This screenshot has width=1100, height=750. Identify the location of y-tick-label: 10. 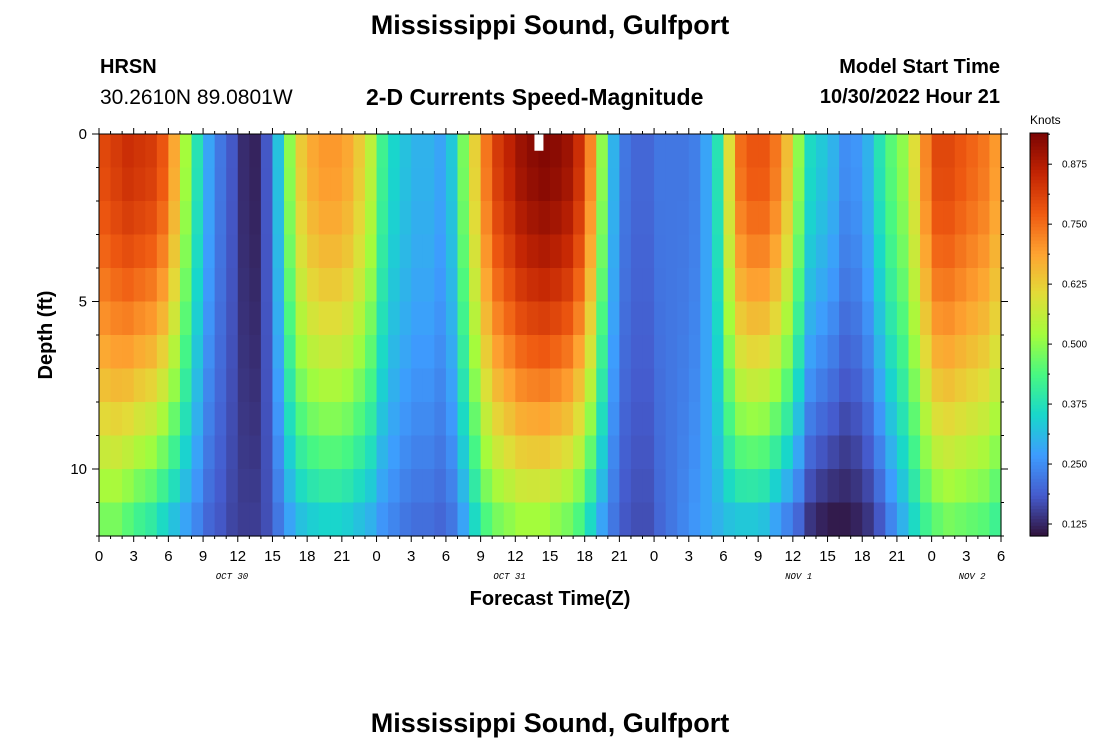
(78, 469).